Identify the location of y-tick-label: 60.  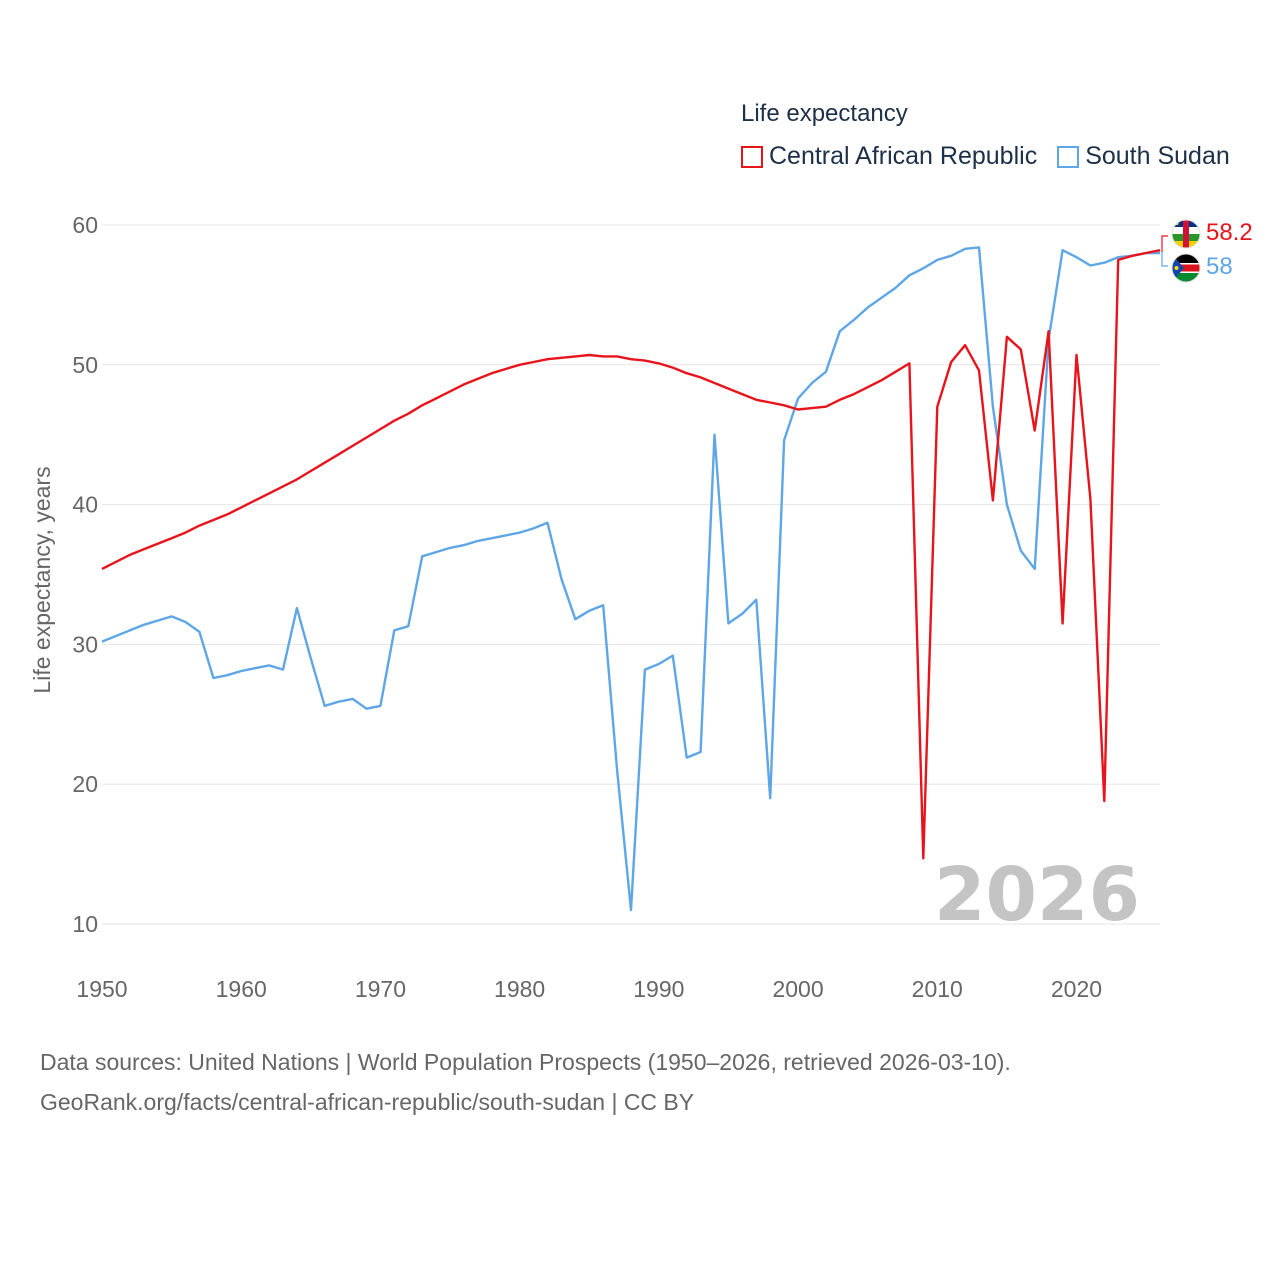
(85, 225).